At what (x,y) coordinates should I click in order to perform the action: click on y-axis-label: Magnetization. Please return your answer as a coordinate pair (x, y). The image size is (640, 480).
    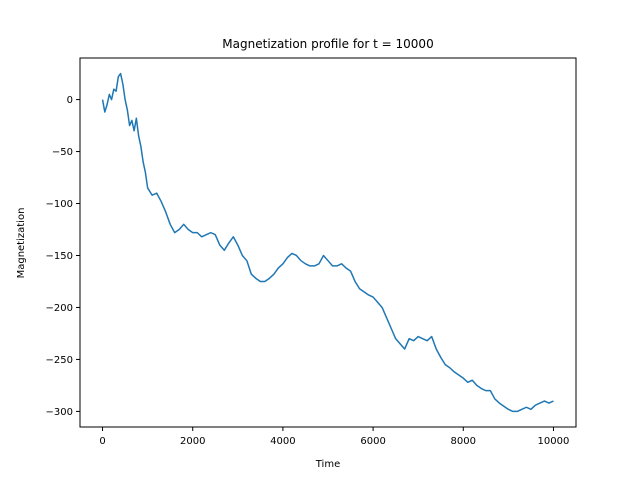
    Looking at the image, I should click on (21, 243).